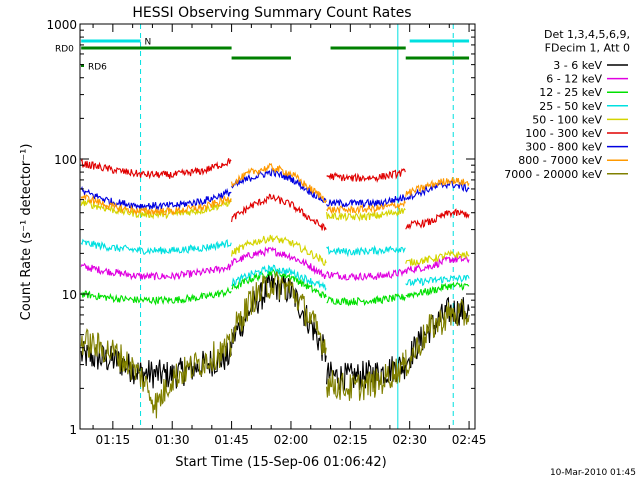  I want to click on legend-label-4: 50 - 100 keV, so click(567, 119).